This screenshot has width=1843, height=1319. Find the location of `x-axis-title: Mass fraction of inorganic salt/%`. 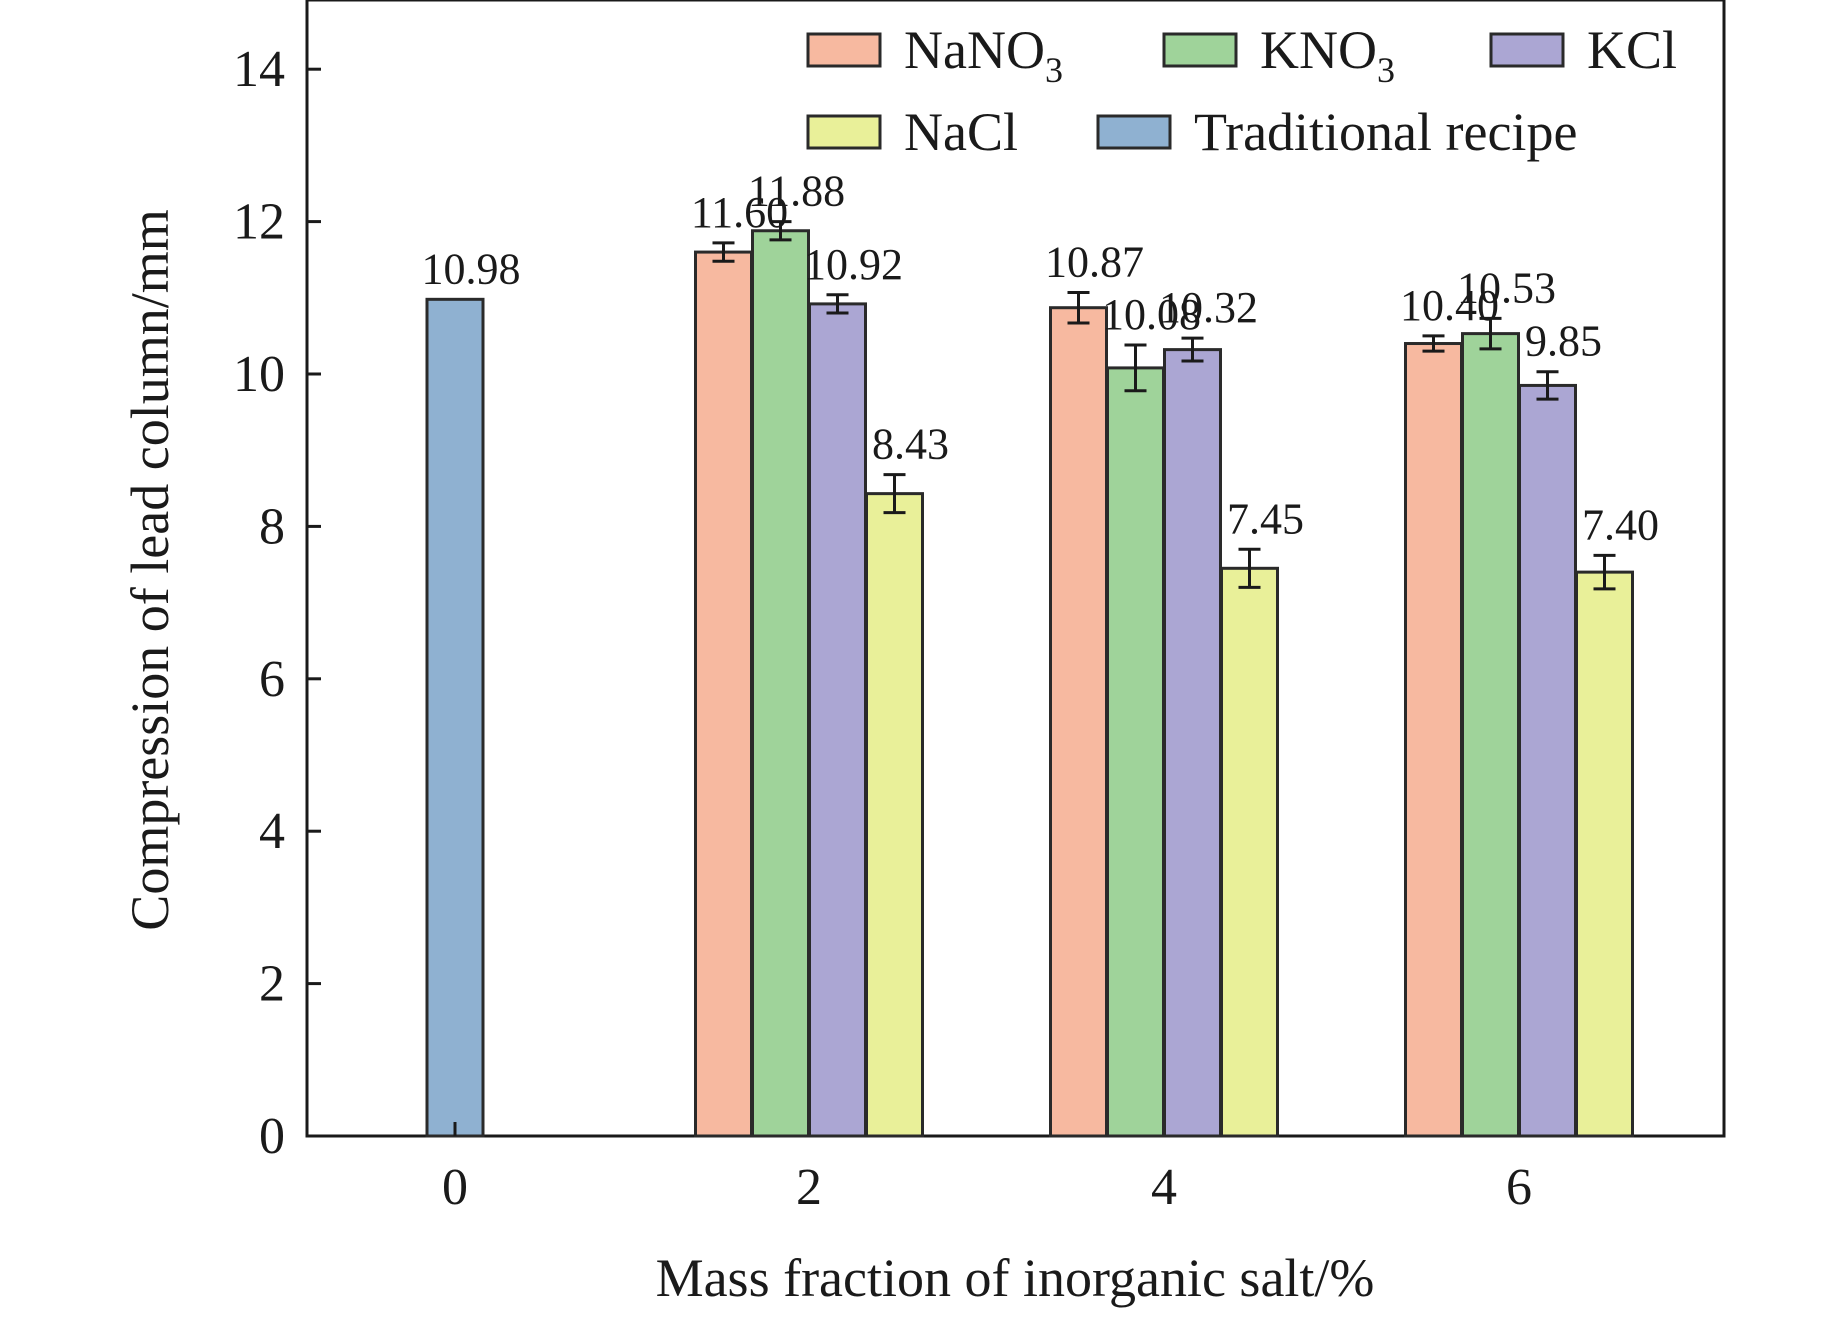

x-axis-title: Mass fraction of inorganic salt/% is located at coordinates (1015, 1278).